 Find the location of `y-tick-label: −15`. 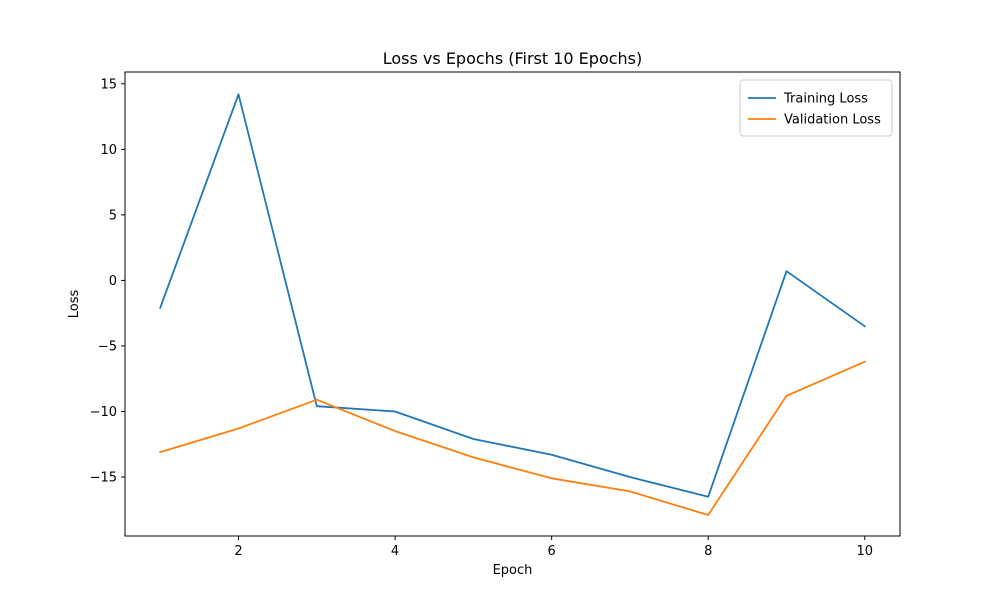

y-tick-label: −15 is located at coordinates (103, 478).